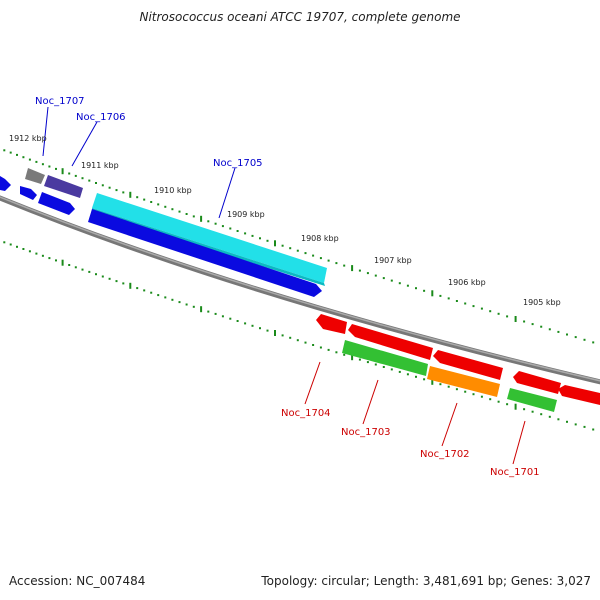 Image resolution: width=600 pixels, height=600 pixels. Describe the element at coordinates (445, 454) in the screenshot. I see `gene-label-bottom: Noc_1702` at that location.